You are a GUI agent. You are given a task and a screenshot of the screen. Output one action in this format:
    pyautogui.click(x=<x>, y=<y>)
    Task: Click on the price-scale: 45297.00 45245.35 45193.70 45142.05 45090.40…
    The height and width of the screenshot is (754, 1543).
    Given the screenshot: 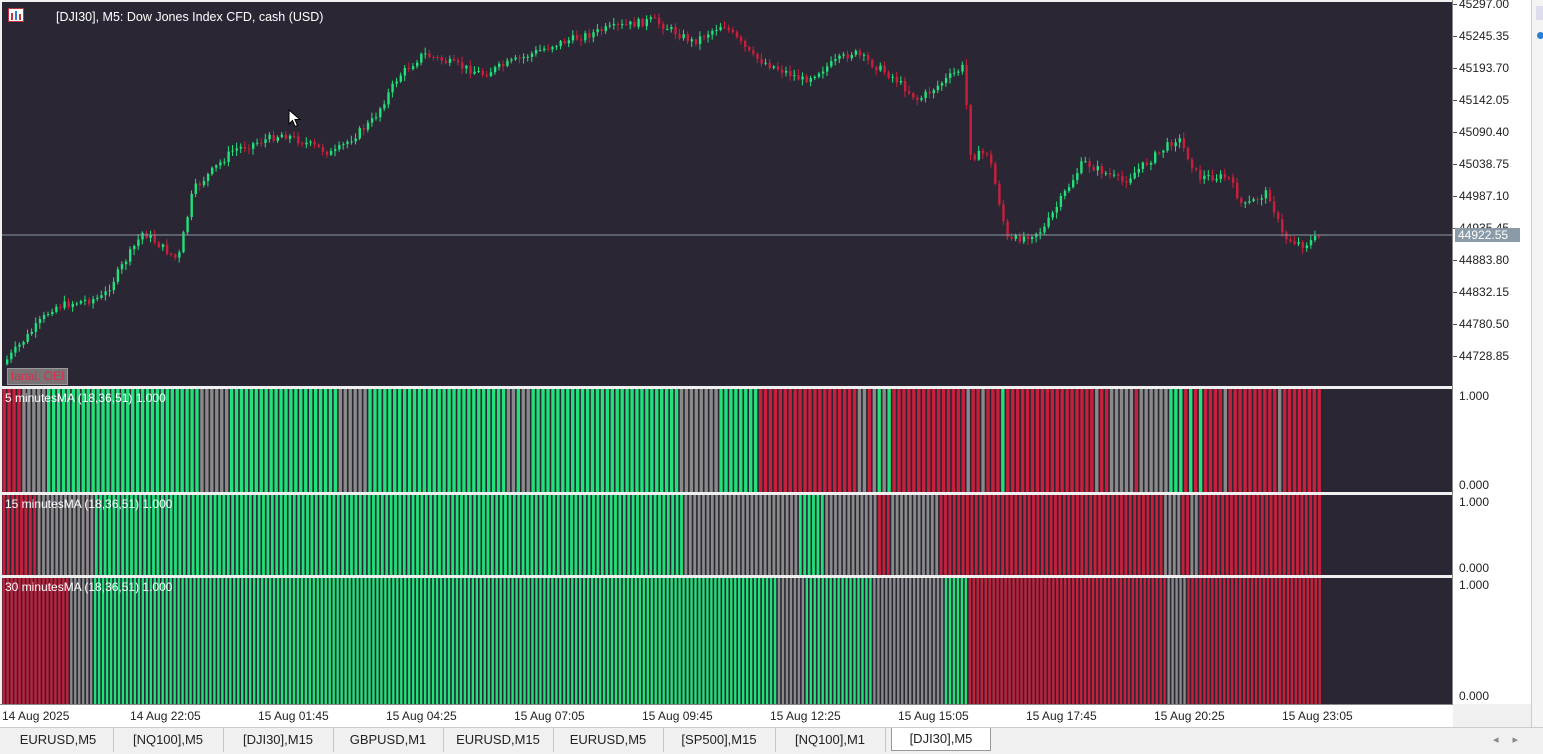 What is the action you would take?
    pyautogui.click(x=1491, y=194)
    